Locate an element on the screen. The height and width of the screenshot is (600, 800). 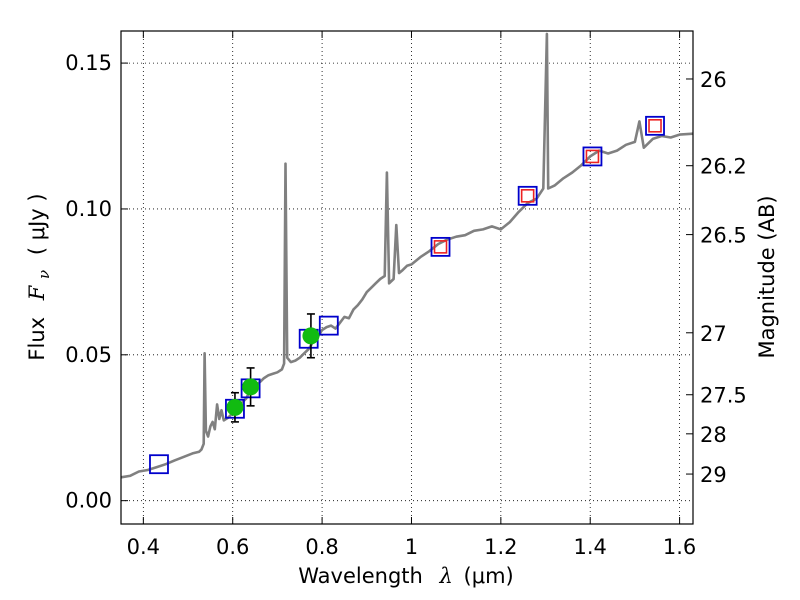
y-axis-label: Flux F ν ( μJy ) is located at coordinates (39, 276).